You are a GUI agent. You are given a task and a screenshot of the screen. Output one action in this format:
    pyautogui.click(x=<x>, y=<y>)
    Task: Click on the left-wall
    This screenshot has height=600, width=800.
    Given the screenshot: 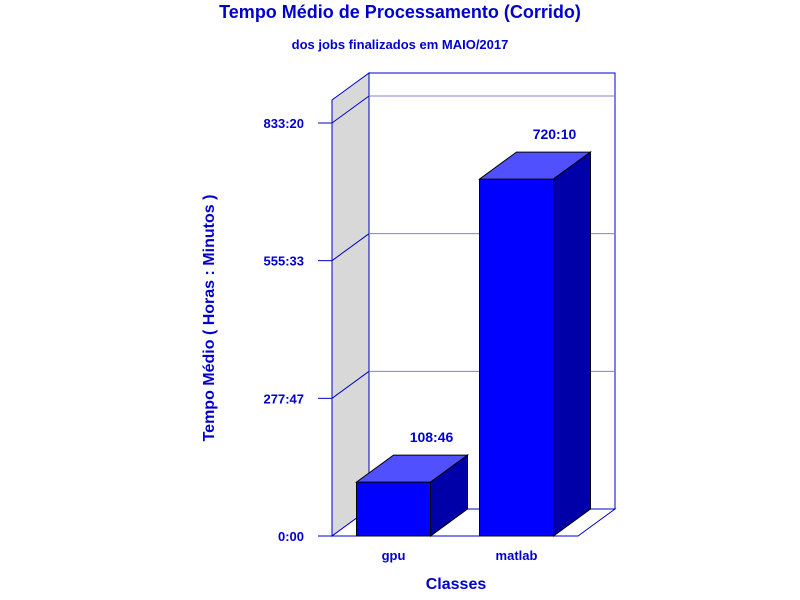 What is the action you would take?
    pyautogui.click(x=350, y=304)
    